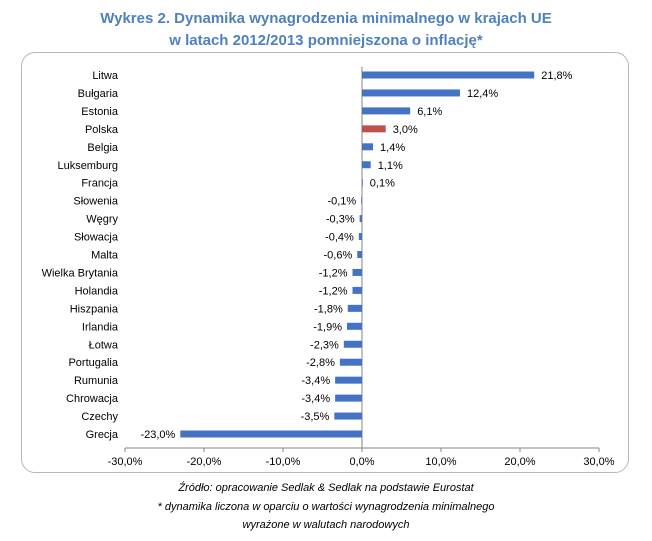  I want to click on category-label: Czechy, so click(99, 417).